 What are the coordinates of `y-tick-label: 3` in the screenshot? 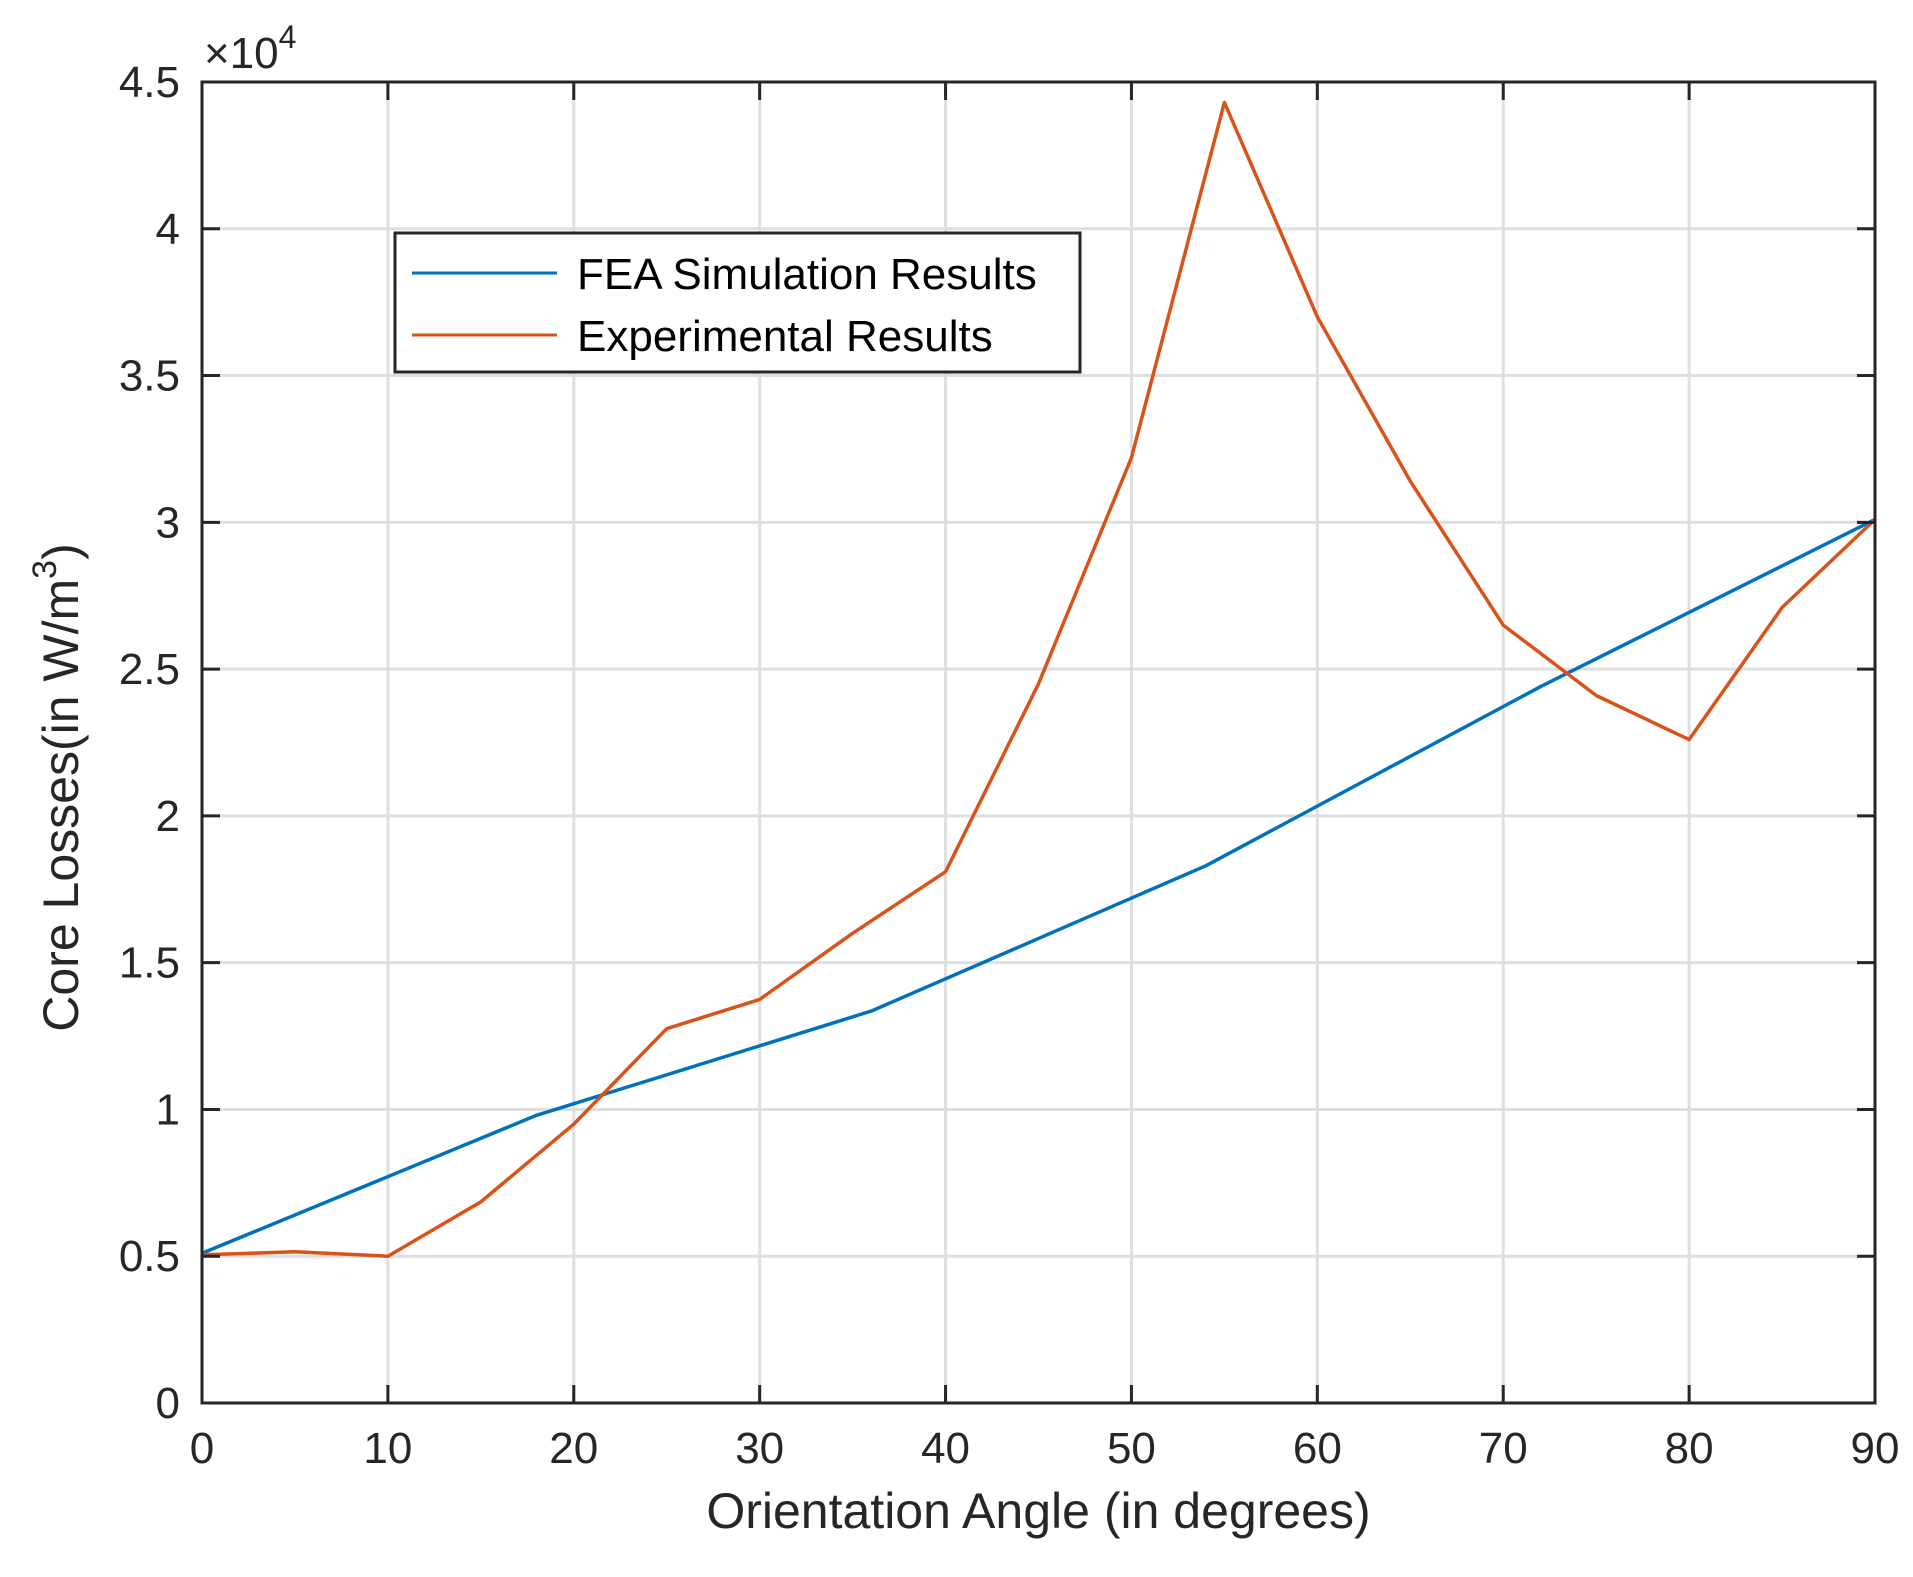 It's located at (168, 522).